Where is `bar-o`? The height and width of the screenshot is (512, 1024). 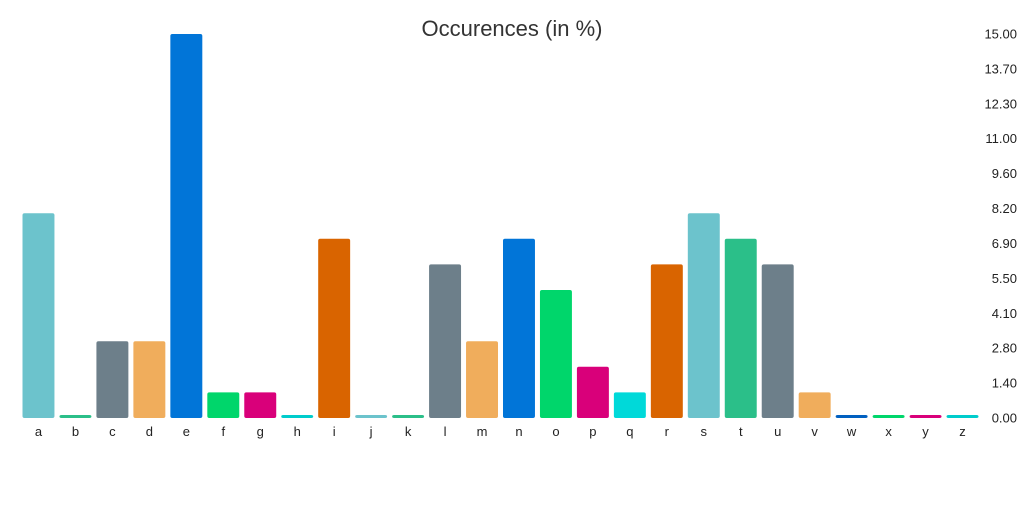 bar-o is located at coordinates (555, 354).